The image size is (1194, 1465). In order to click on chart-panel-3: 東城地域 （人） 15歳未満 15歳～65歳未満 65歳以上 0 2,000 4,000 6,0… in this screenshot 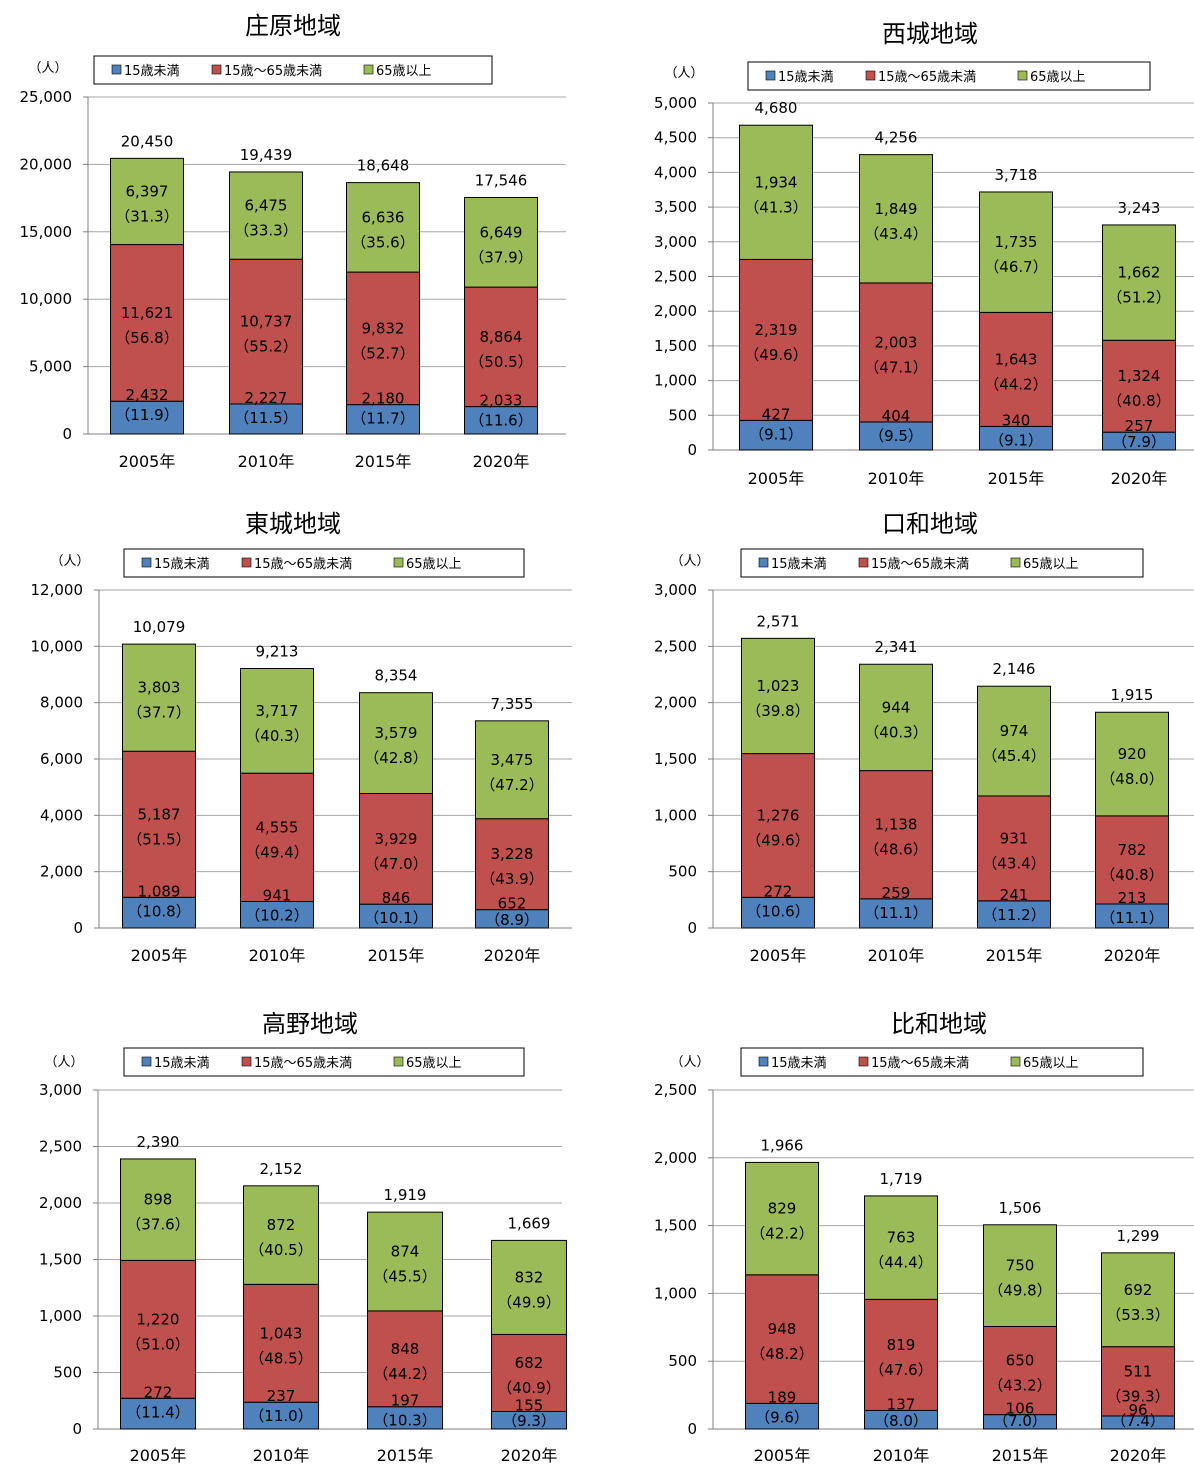, I will do `click(301, 737)`.